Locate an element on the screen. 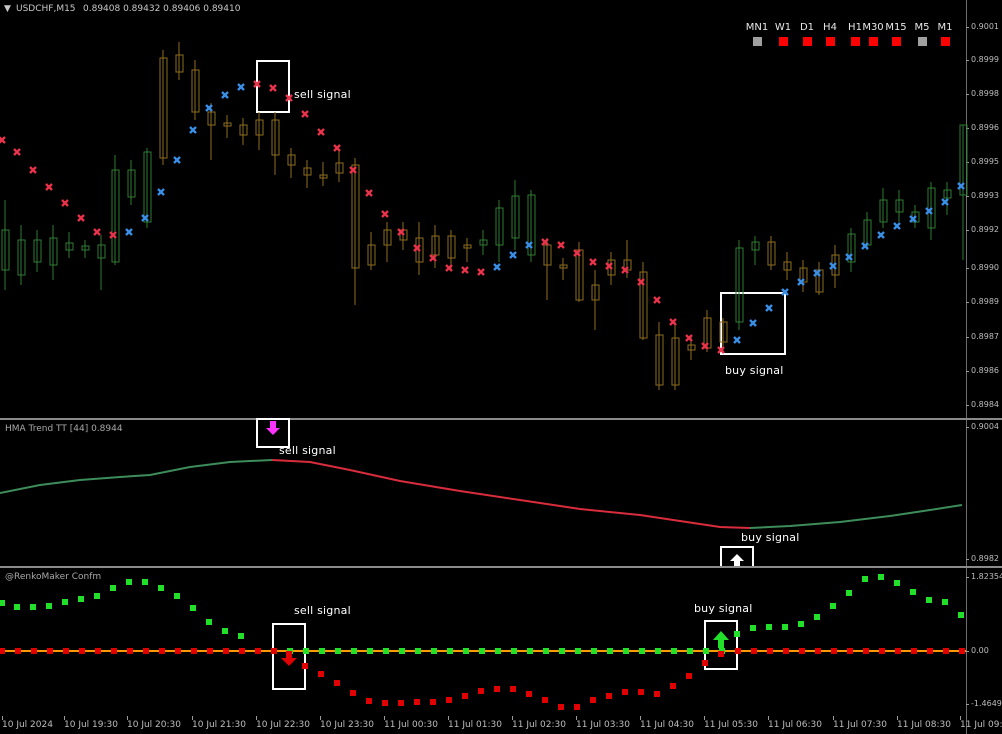  hma-axis is located at coordinates (984, 493).